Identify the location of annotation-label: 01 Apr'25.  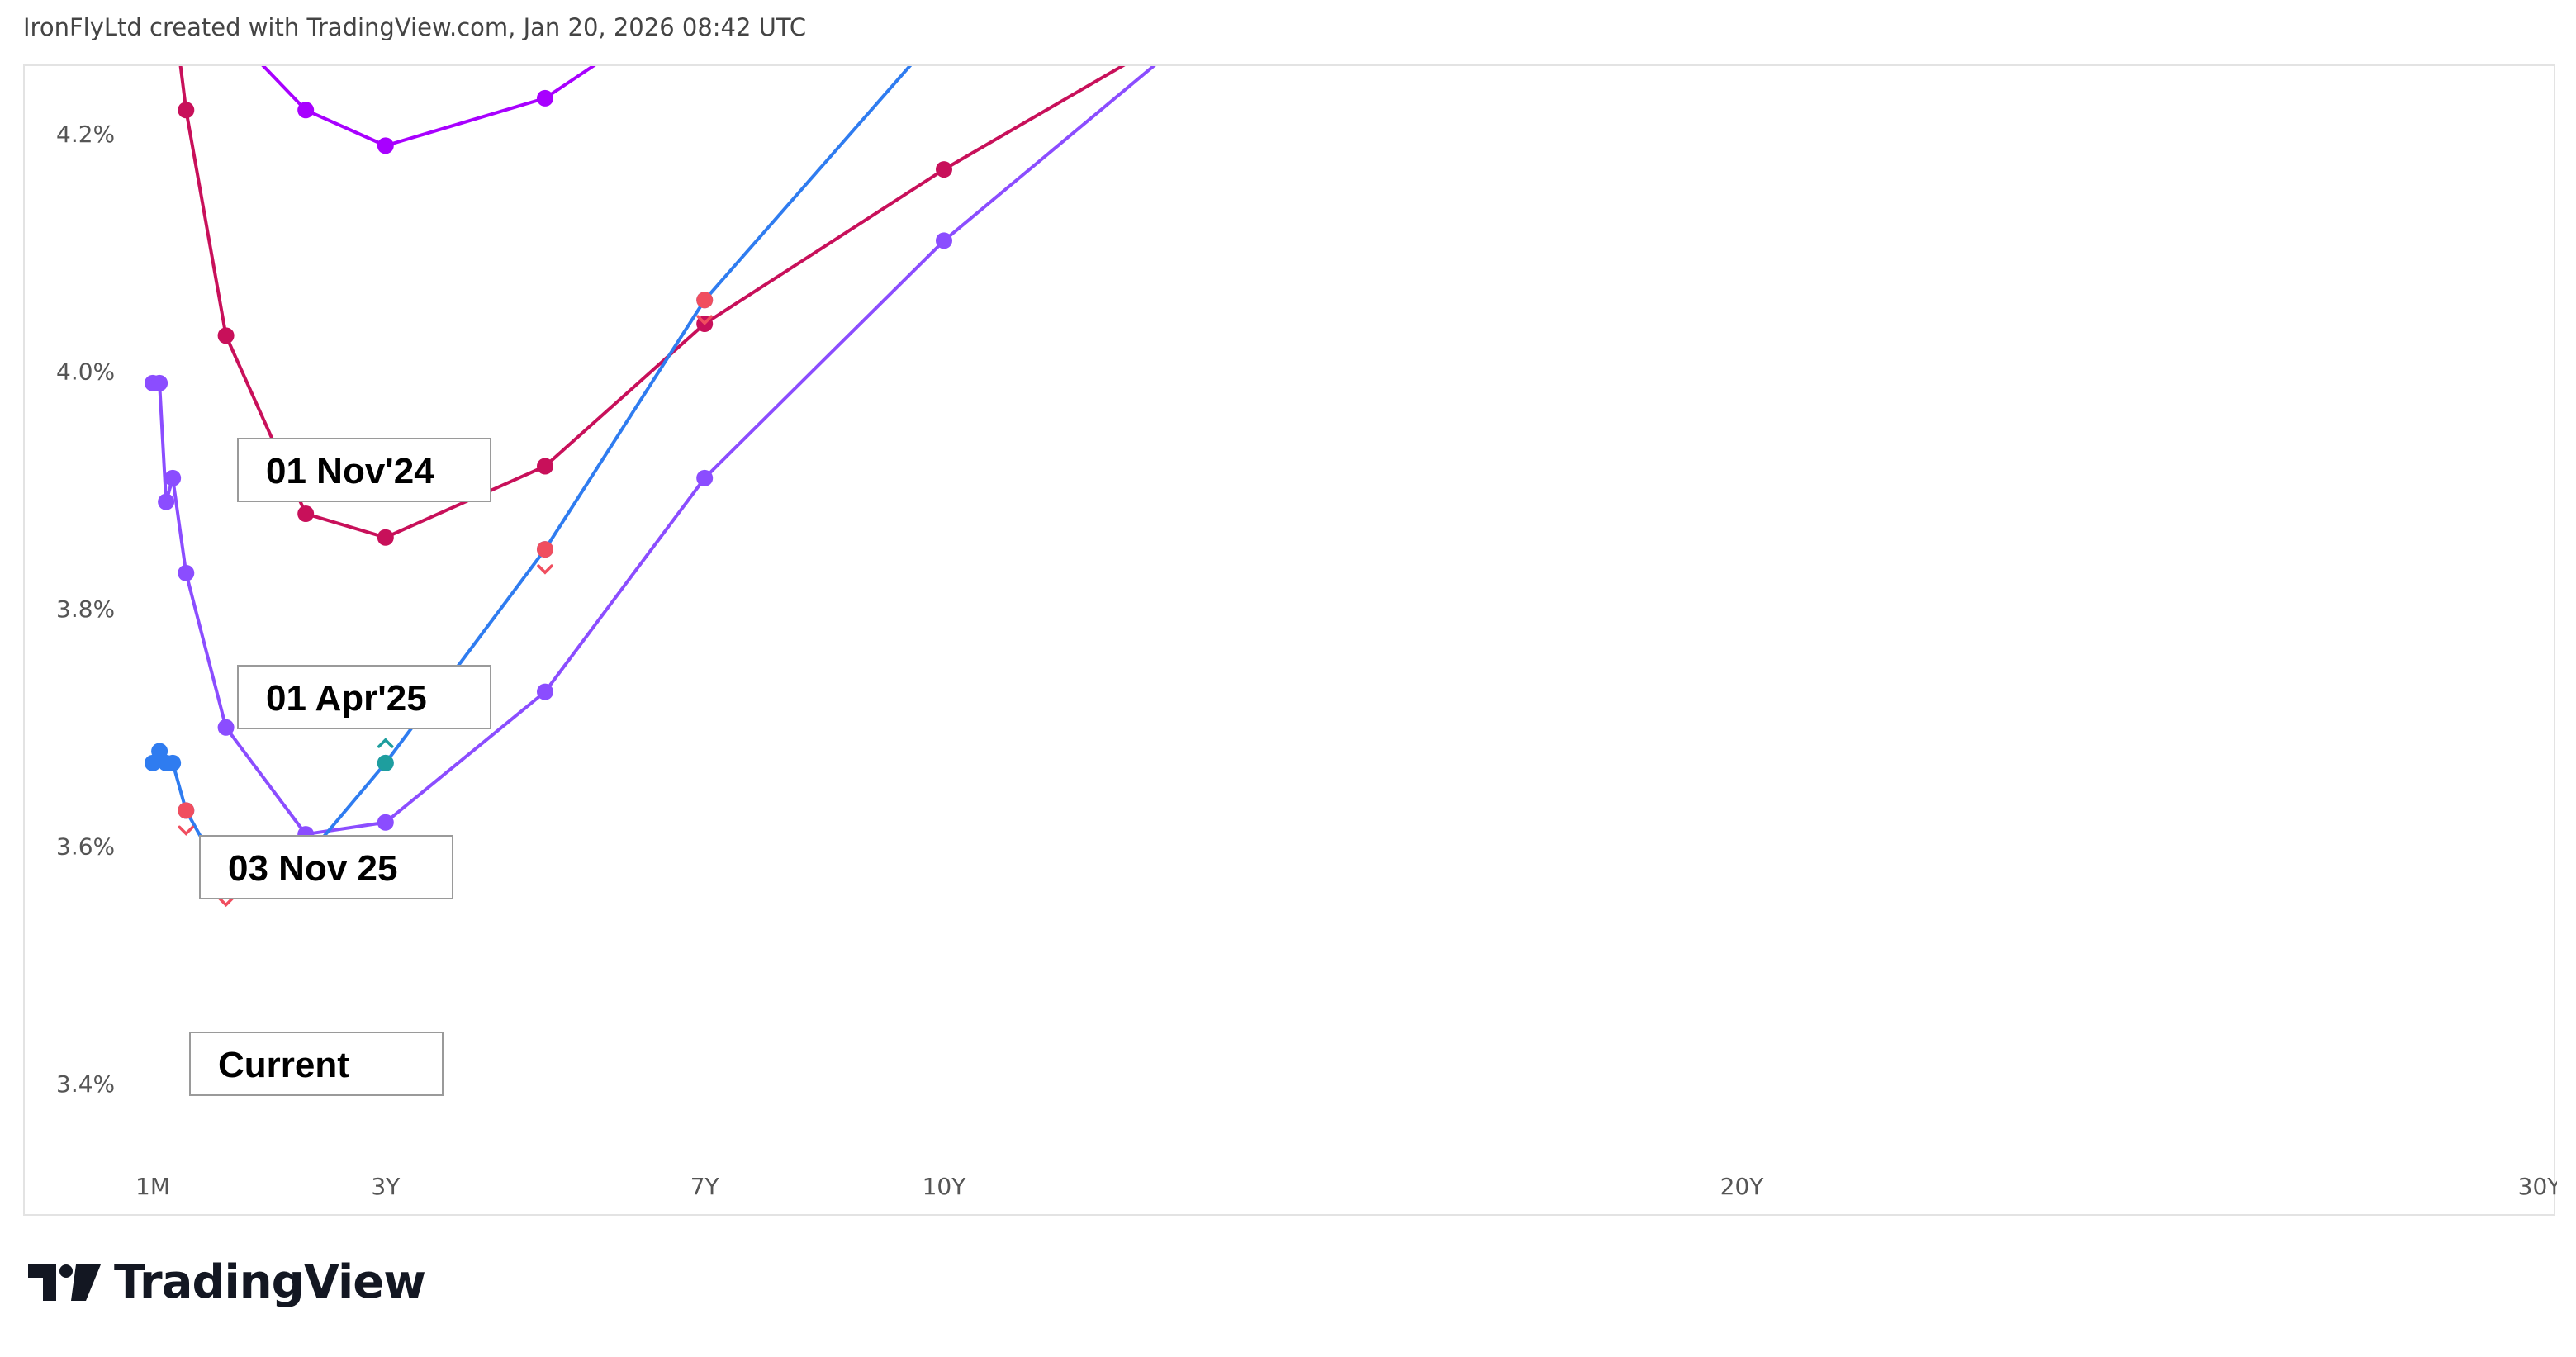
(346, 698).